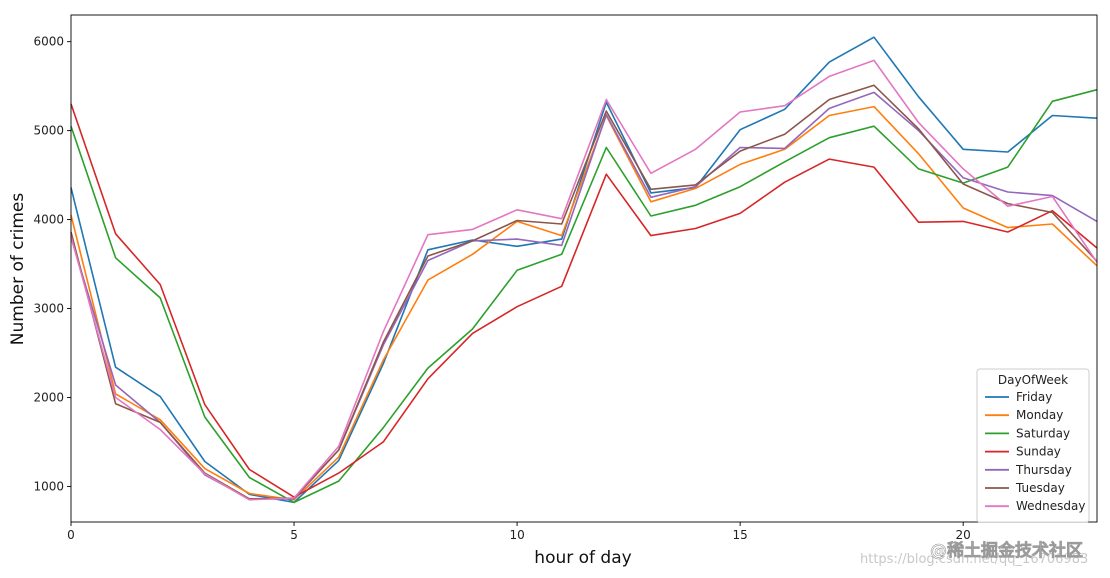  I want to click on legend-label-saturday: Saturday, so click(1043, 433).